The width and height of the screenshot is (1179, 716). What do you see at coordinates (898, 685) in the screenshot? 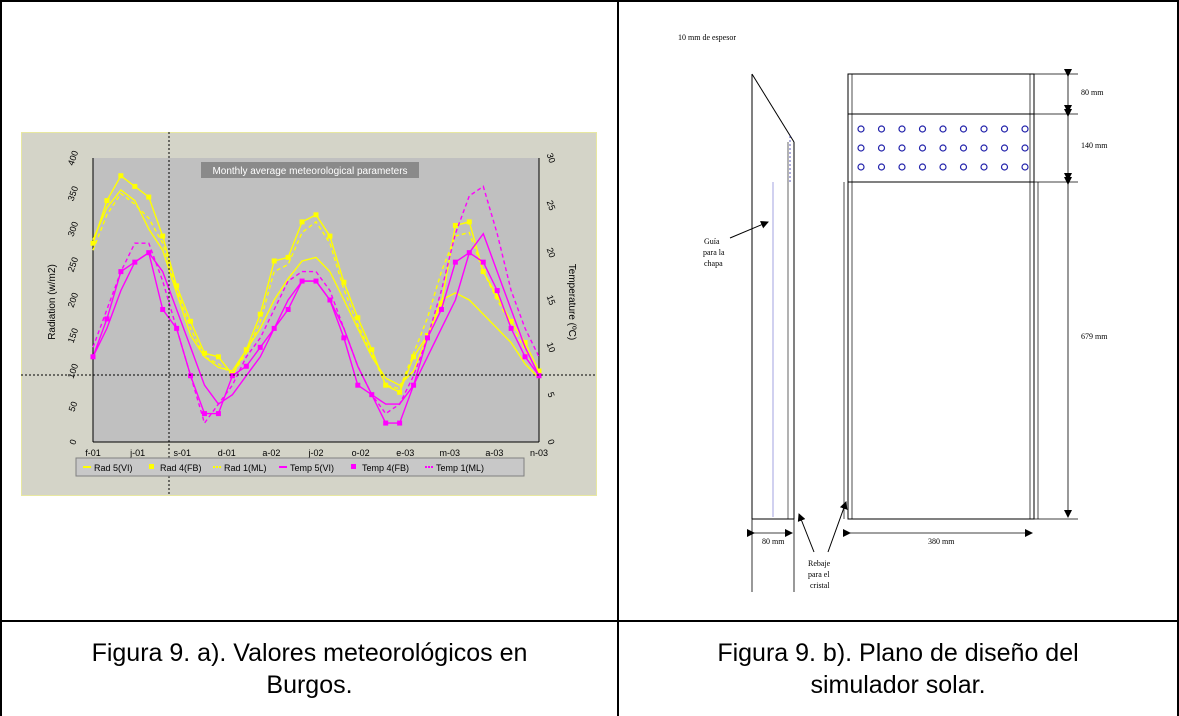
I see `caption-b-line2: simulador solar.` at bounding box center [898, 685].